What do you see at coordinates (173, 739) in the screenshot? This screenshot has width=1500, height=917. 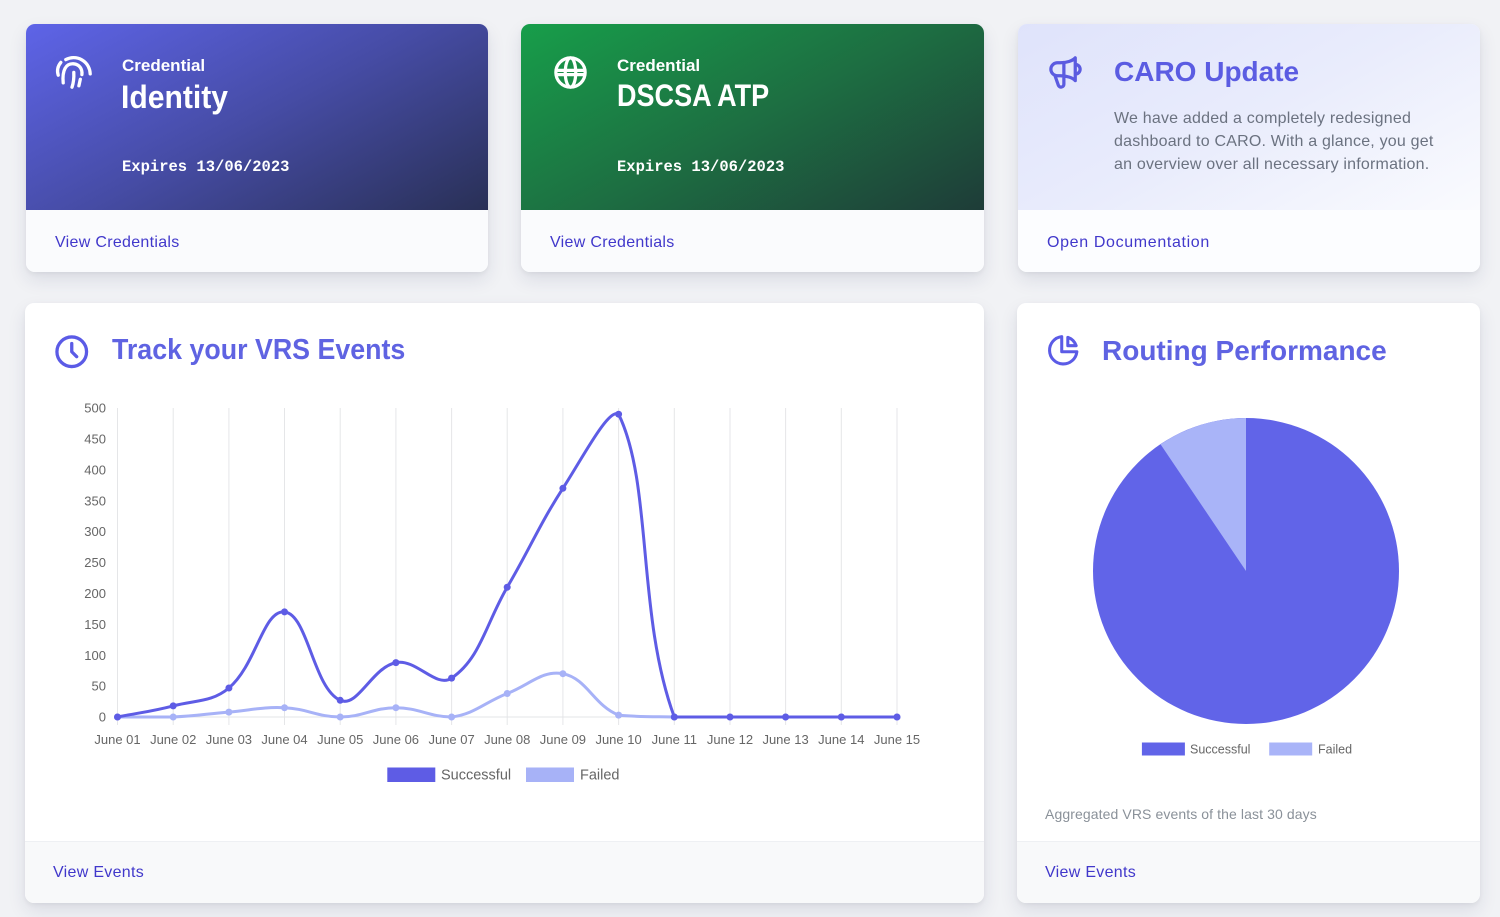 I see `svg-text: June 02` at bounding box center [173, 739].